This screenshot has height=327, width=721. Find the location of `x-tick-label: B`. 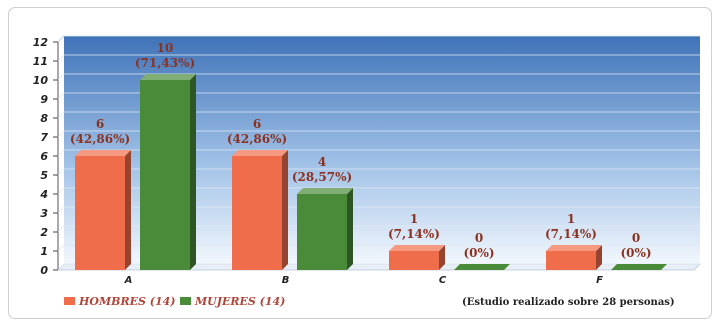

x-tick-label: B is located at coordinates (286, 280).